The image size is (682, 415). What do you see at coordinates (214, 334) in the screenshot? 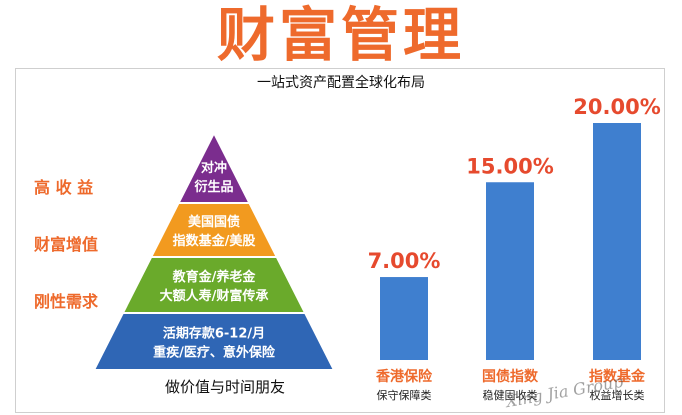
I see `pyramid-tier-3-line1: 活期存款6-12/月` at bounding box center [214, 334].